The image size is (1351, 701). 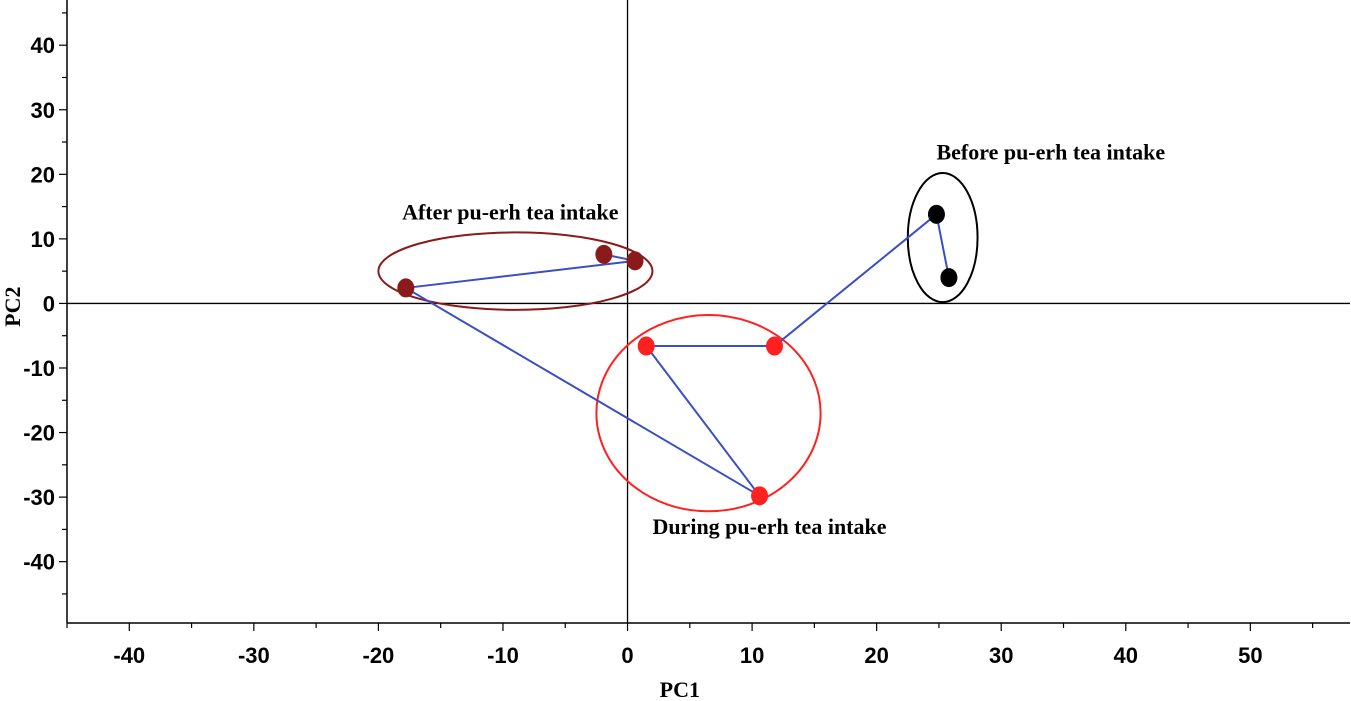 What do you see at coordinates (627, 655) in the screenshot?
I see `x-tick-label: 0` at bounding box center [627, 655].